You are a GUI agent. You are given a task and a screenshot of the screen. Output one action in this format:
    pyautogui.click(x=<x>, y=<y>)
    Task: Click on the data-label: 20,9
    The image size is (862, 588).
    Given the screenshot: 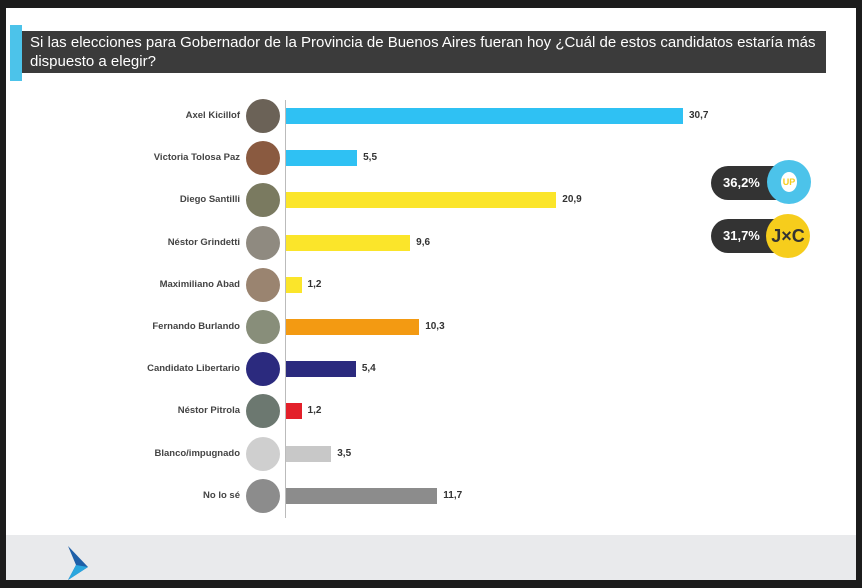 What is the action you would take?
    pyautogui.click(x=572, y=199)
    